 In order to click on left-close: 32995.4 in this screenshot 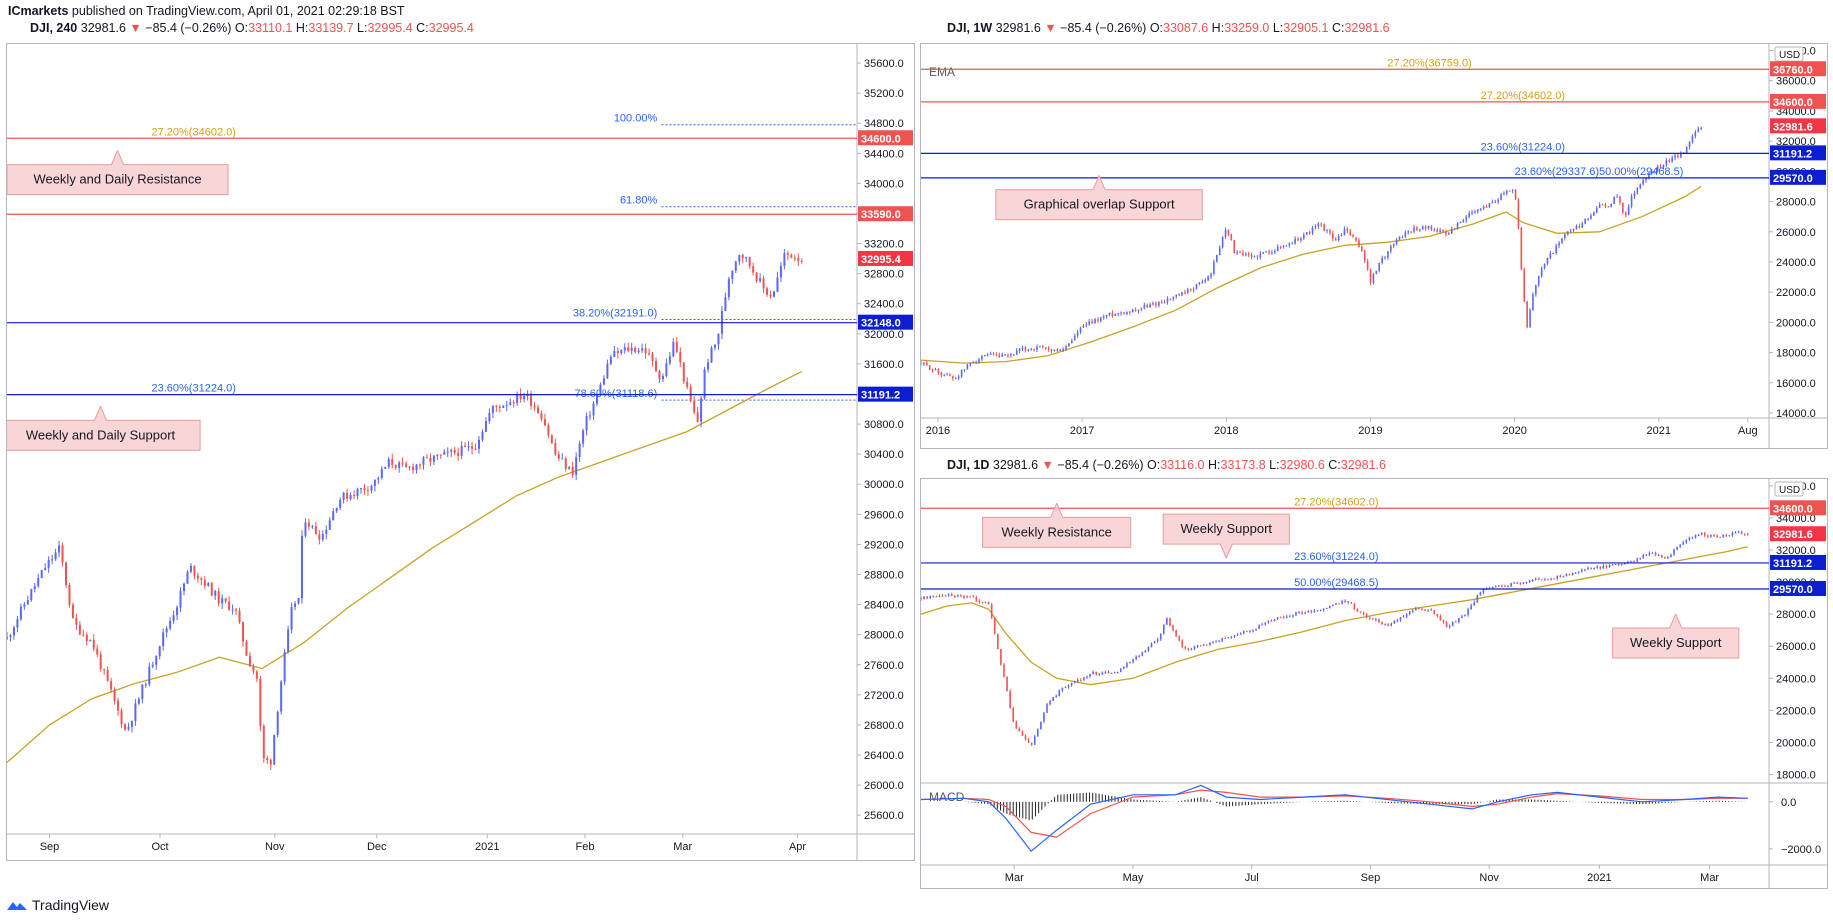, I will do `click(451, 28)`.